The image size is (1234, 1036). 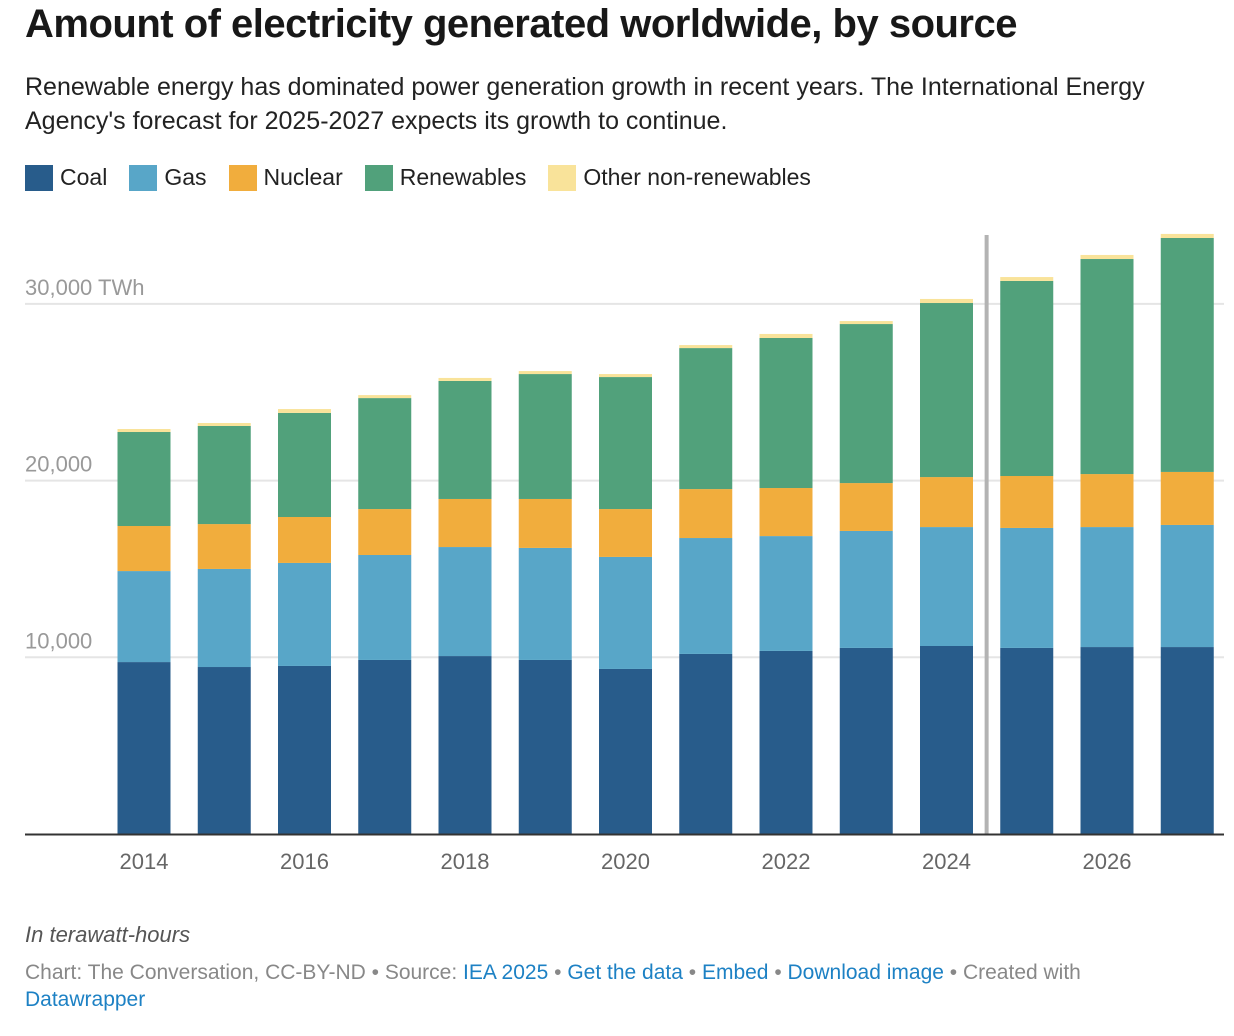 I want to click on bar-other-non-renewables-2025, so click(x=1027, y=279).